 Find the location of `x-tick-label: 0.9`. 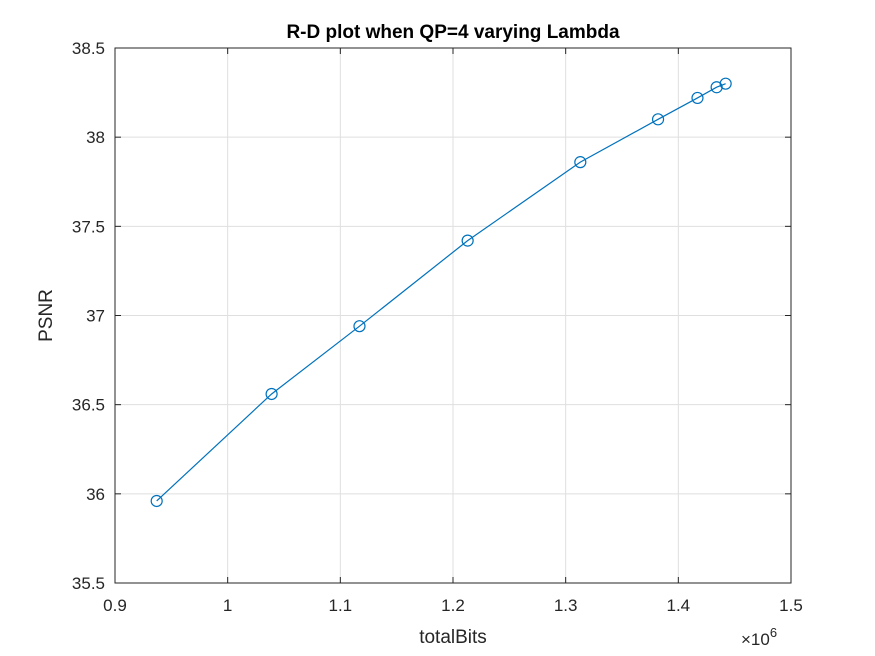

x-tick-label: 0.9 is located at coordinates (115, 605).